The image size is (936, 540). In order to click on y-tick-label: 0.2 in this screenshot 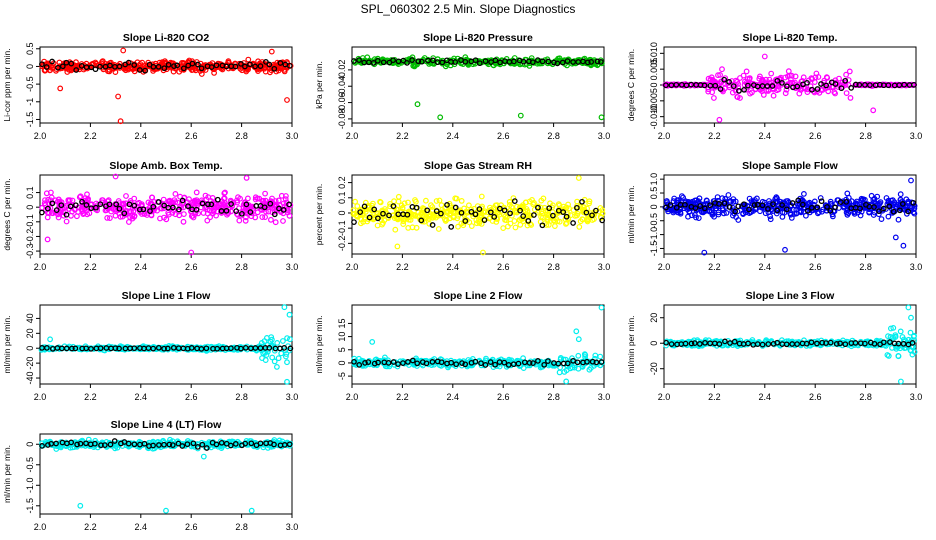, I will do `click(342, 182)`.